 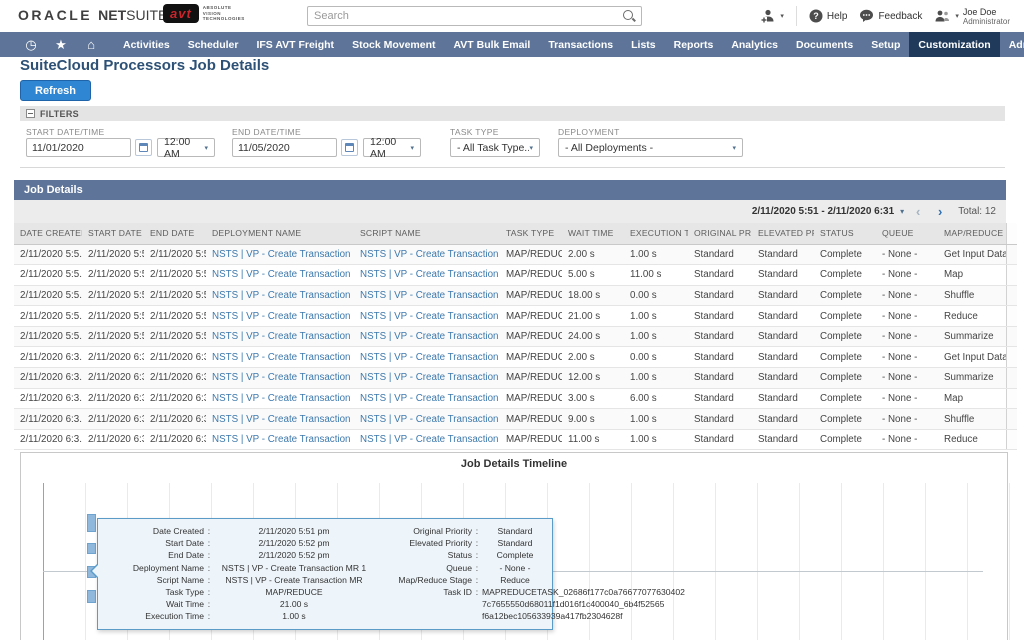 What do you see at coordinates (581, 44) in the screenshot?
I see `nav-item-transactions: Transactions` at bounding box center [581, 44].